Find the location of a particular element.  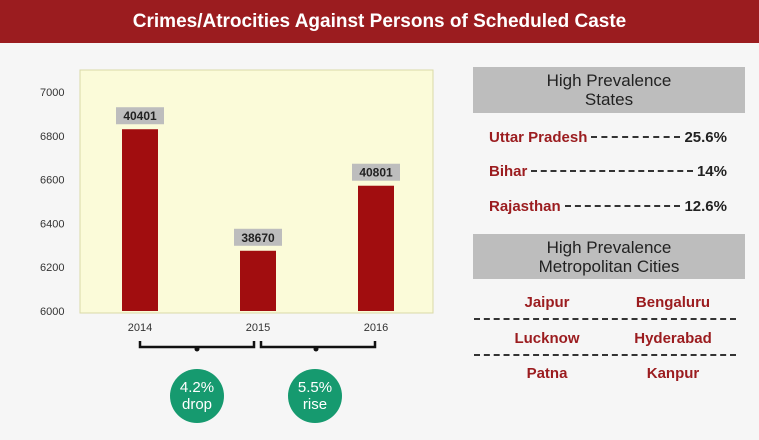

state-name: Rajasthan is located at coordinates (525, 206).